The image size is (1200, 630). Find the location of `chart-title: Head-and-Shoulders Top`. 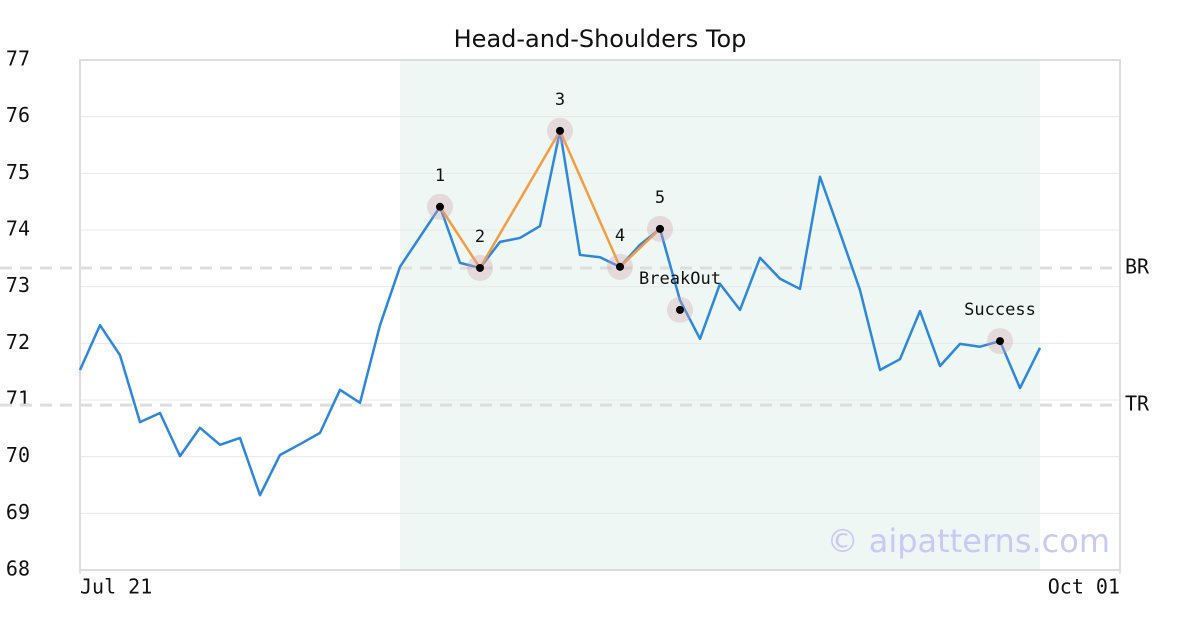

chart-title: Head-and-Shoulders Top is located at coordinates (600, 39).